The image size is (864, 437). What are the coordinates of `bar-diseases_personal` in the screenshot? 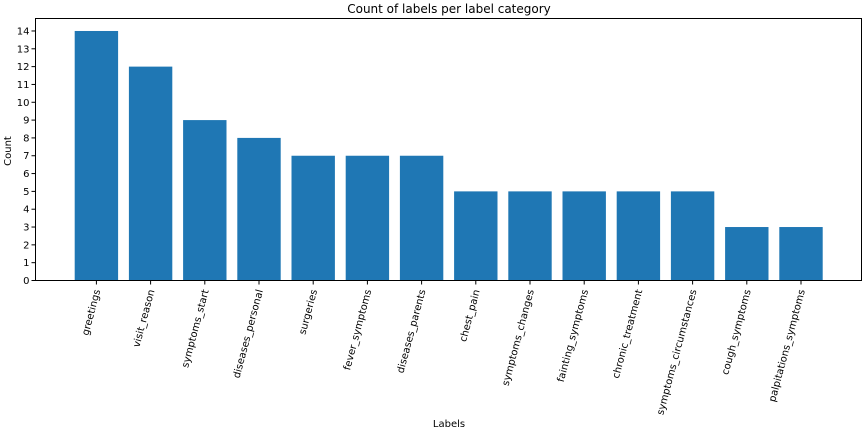 It's located at (259, 209).